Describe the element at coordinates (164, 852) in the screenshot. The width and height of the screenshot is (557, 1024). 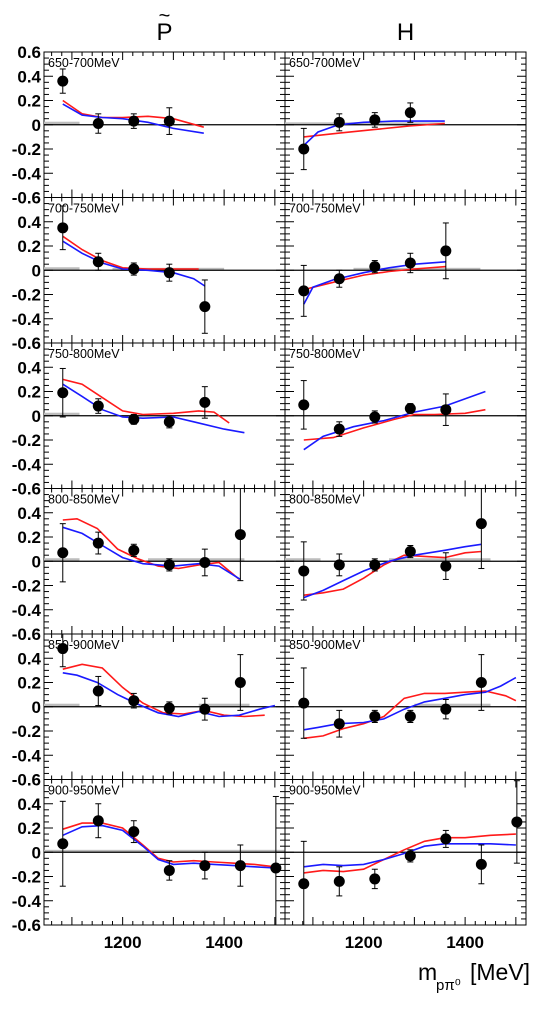
I see `panel-10: 900-950MeV` at that location.